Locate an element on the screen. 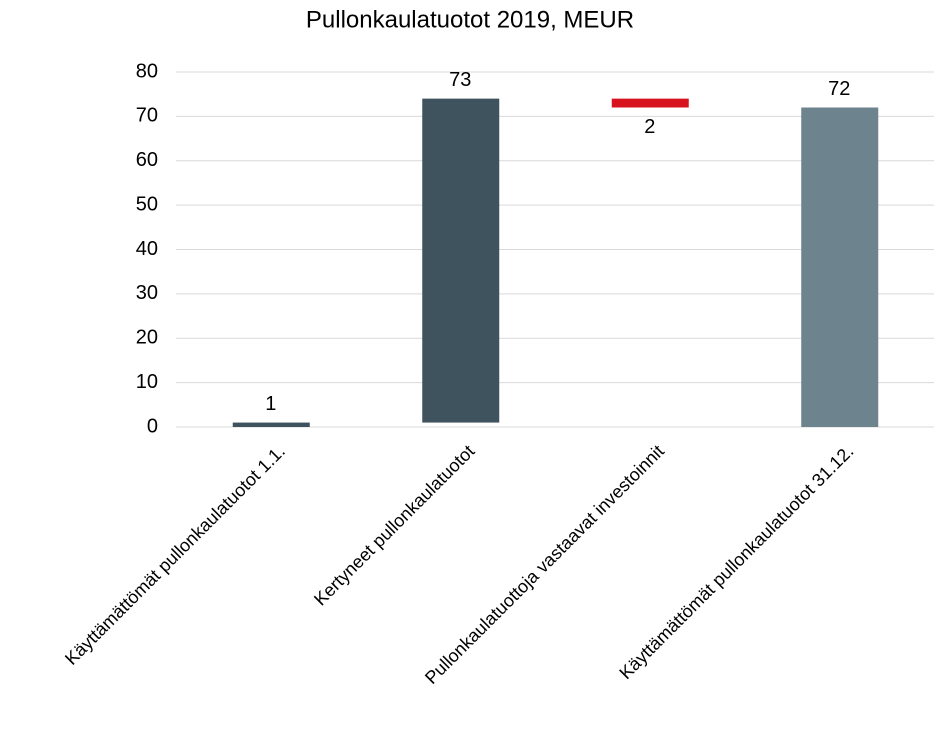 The height and width of the screenshot is (731, 941). y-tick-label: 80 is located at coordinates (147, 71).